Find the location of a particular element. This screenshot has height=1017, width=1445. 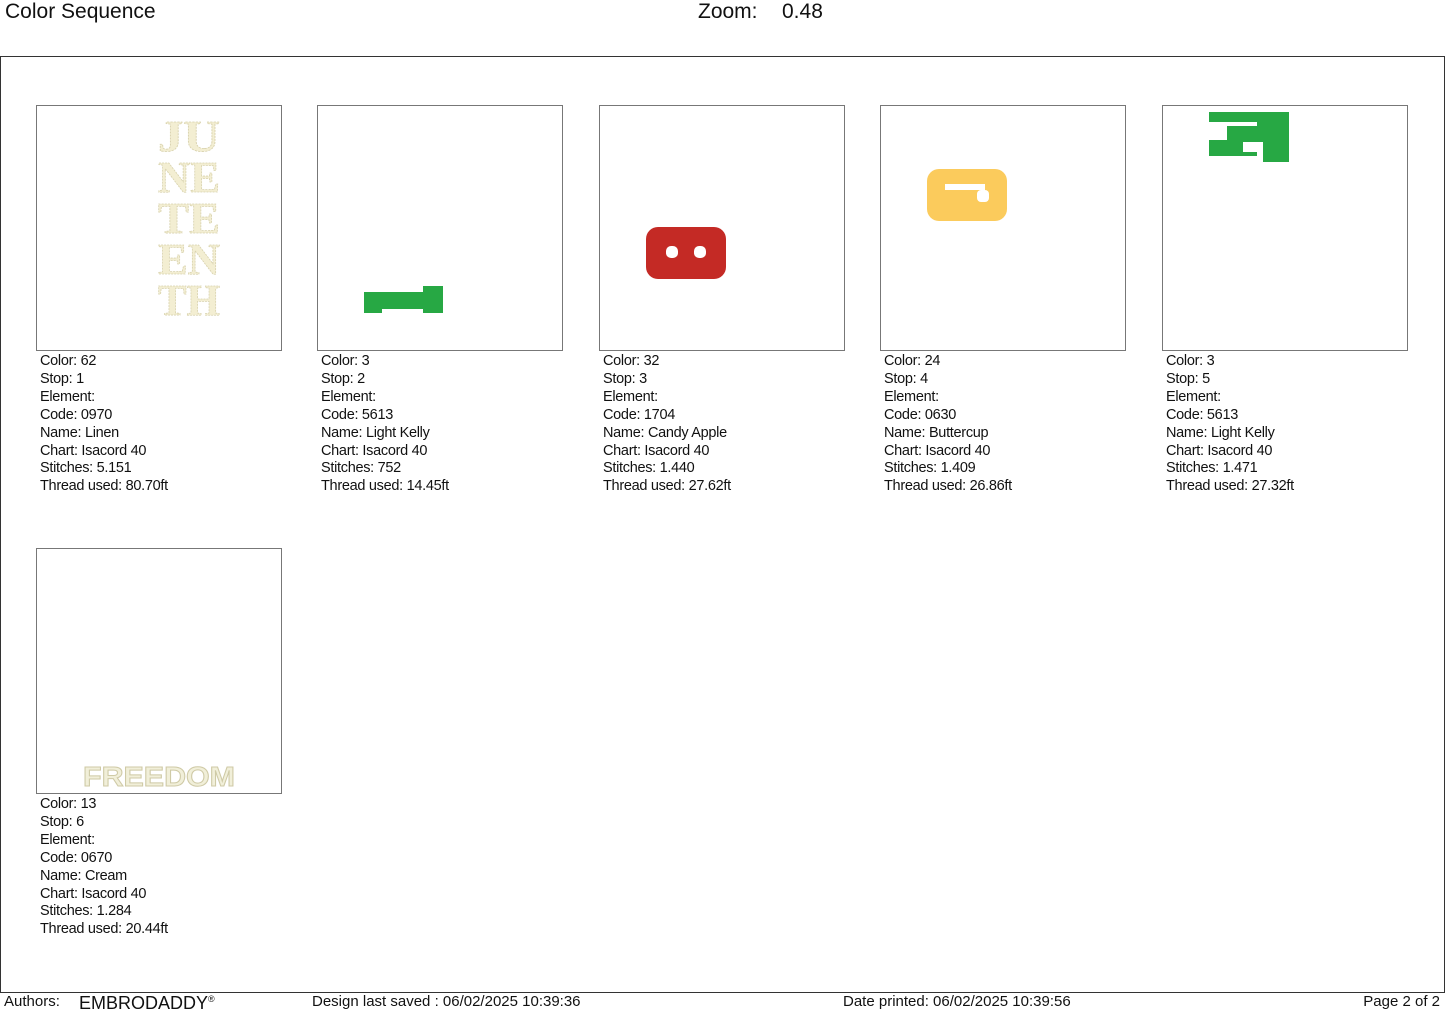

stop-number: Stop: 4 is located at coordinates (906, 378).